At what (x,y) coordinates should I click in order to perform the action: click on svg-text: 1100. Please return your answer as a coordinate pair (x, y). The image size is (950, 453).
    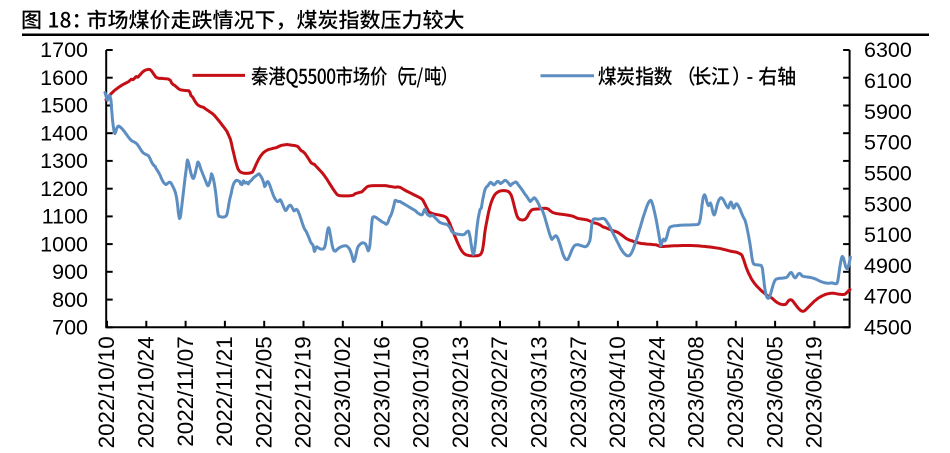
    Looking at the image, I should click on (65, 217).